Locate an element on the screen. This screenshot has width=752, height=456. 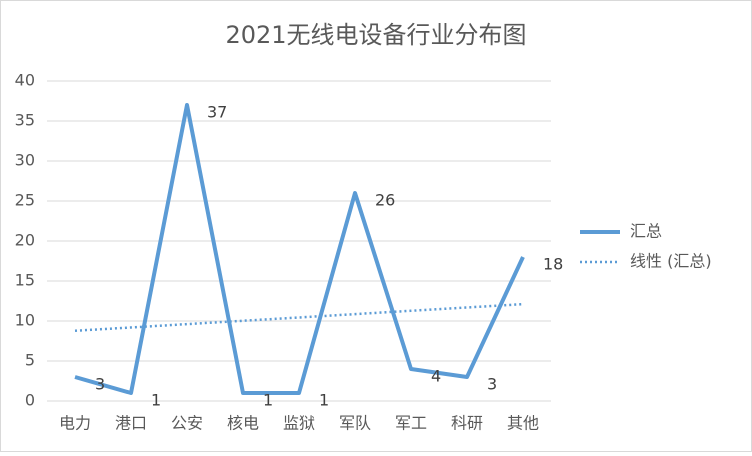
x-tick-label: 军队 is located at coordinates (355, 423).